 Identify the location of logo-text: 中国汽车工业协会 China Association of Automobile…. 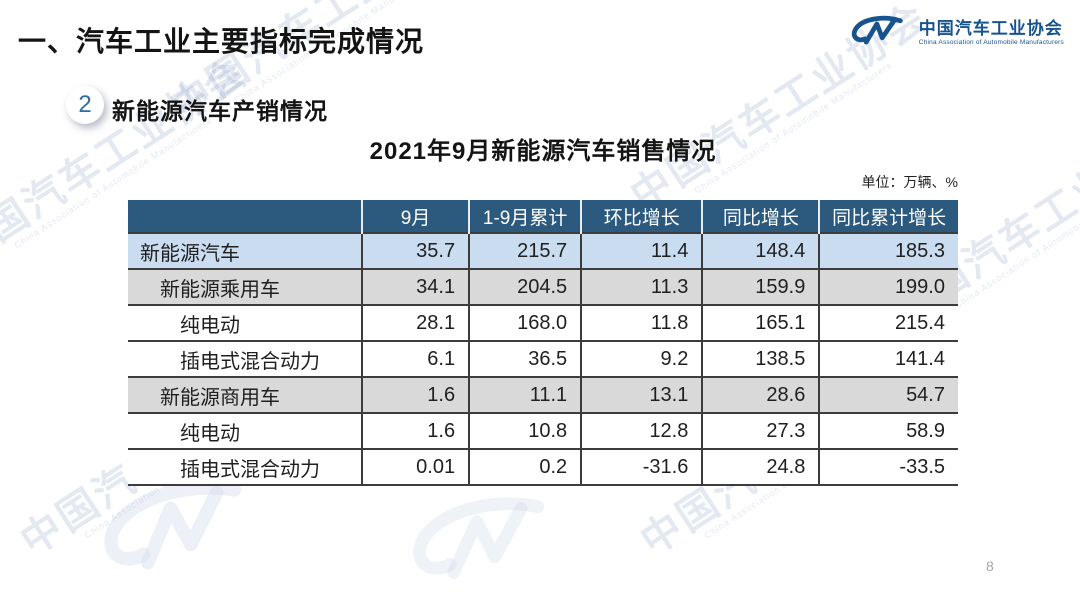
(991, 32).